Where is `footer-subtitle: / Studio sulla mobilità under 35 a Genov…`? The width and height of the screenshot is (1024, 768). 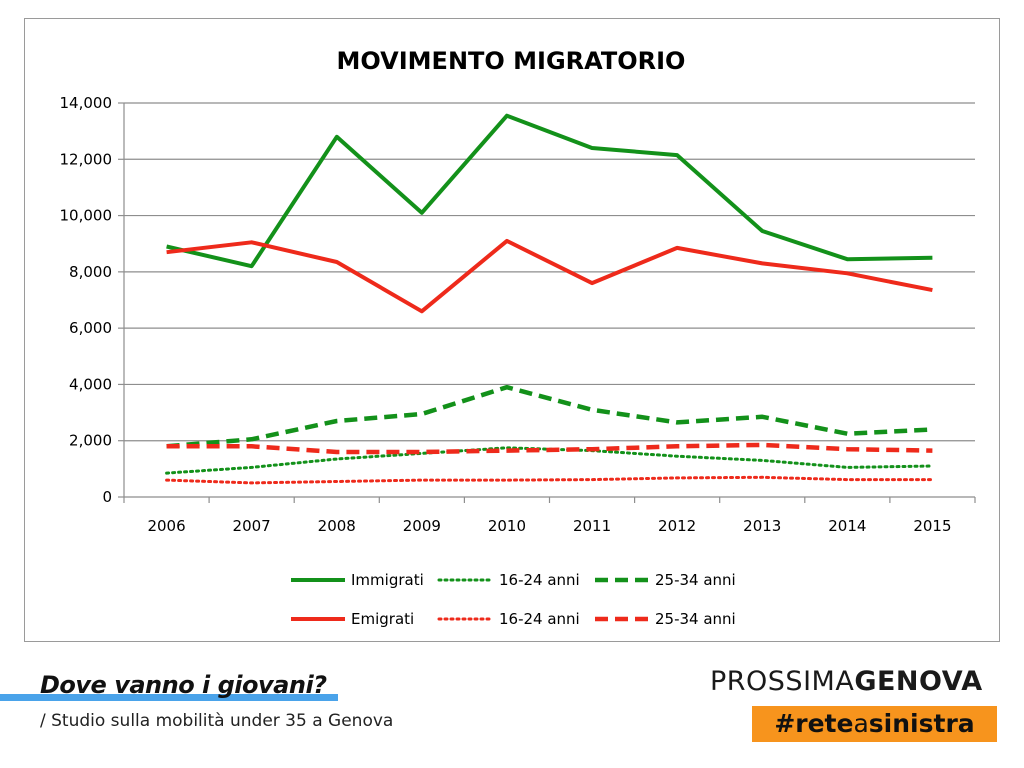 footer-subtitle: / Studio sulla mobilità under 35 a Genov… is located at coordinates (217, 721).